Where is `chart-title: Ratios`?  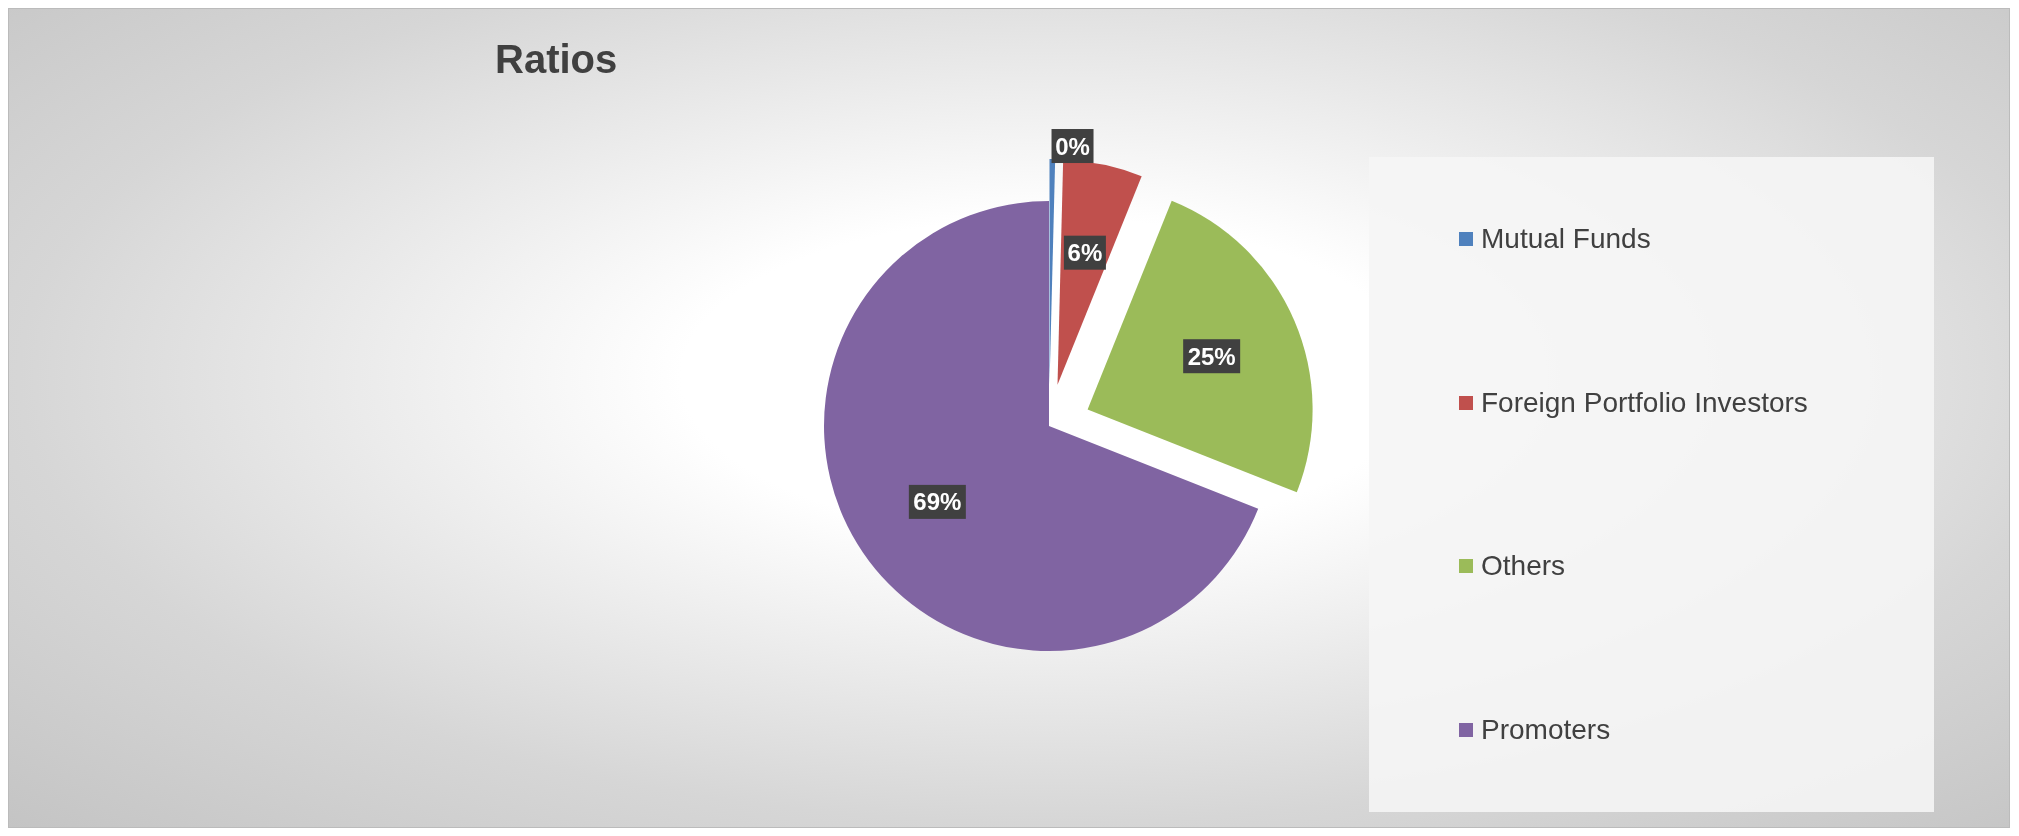
chart-title: Ratios is located at coordinates (556, 59).